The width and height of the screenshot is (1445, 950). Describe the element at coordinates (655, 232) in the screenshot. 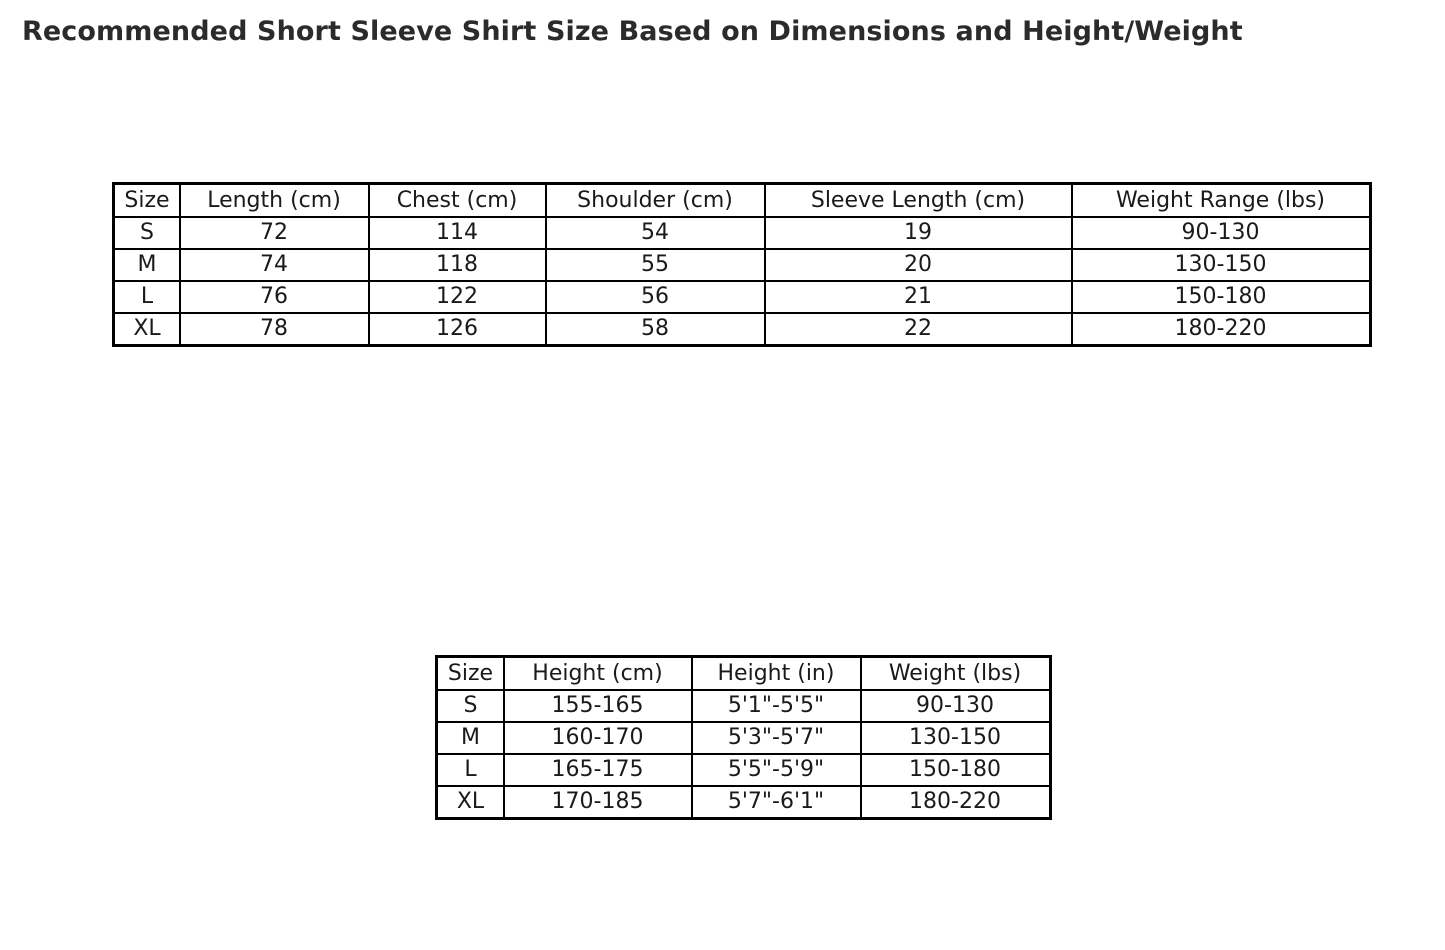

I see `cell-shoulder: 54` at that location.